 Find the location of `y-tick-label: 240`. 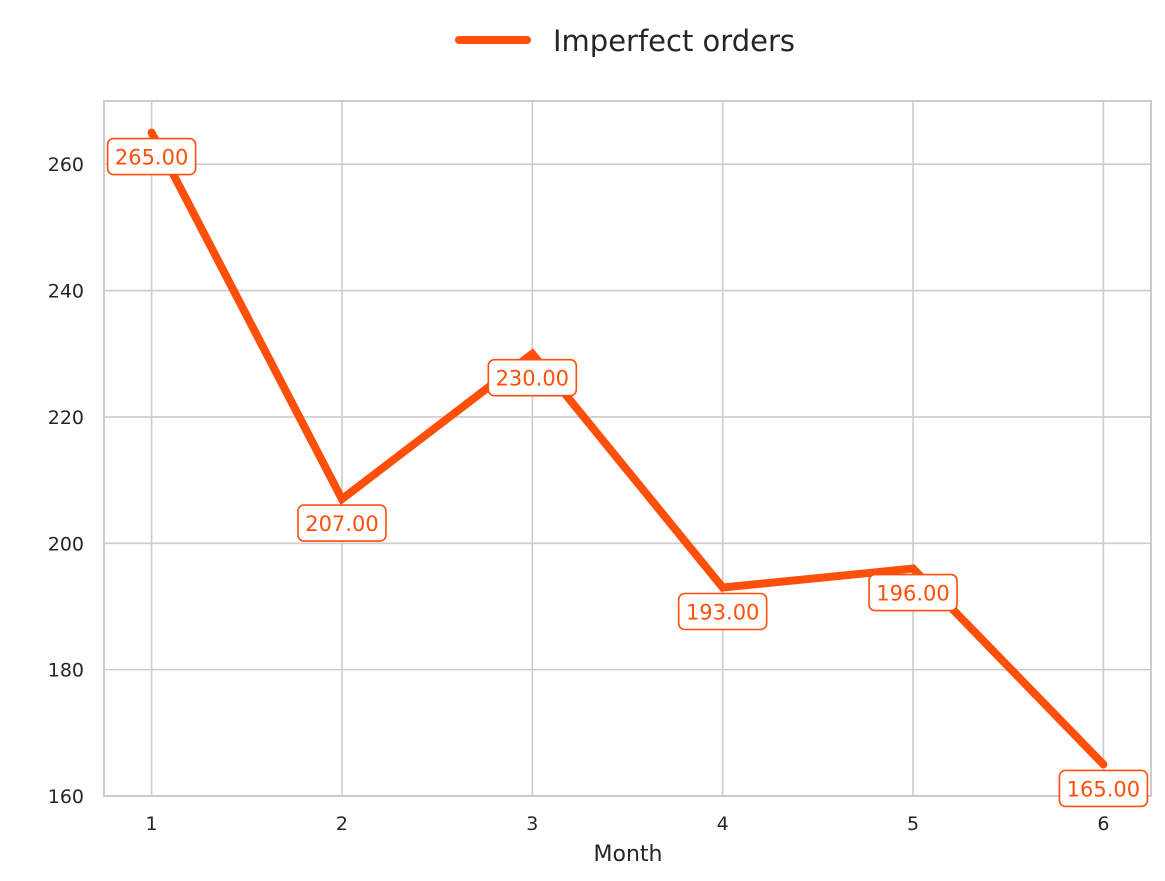

y-tick-label: 240 is located at coordinates (66, 292).